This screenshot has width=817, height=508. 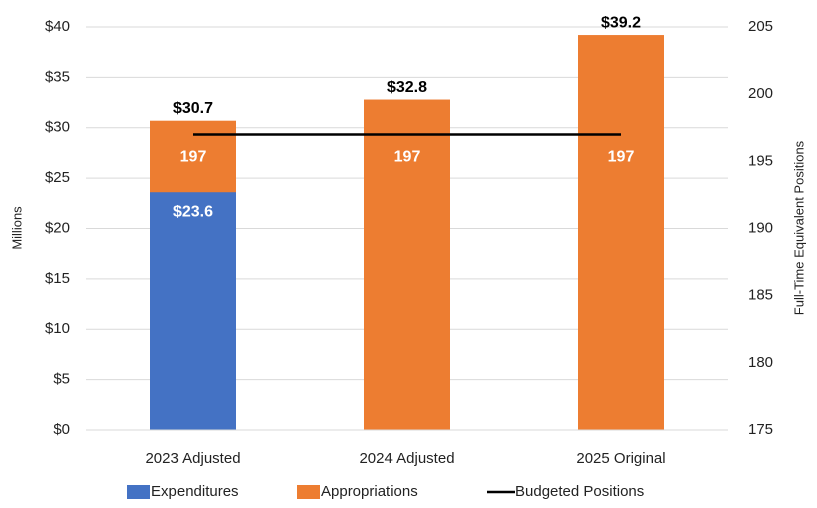 What do you see at coordinates (579, 491) in the screenshot?
I see `legend-label: Budgeted Positions` at bounding box center [579, 491].